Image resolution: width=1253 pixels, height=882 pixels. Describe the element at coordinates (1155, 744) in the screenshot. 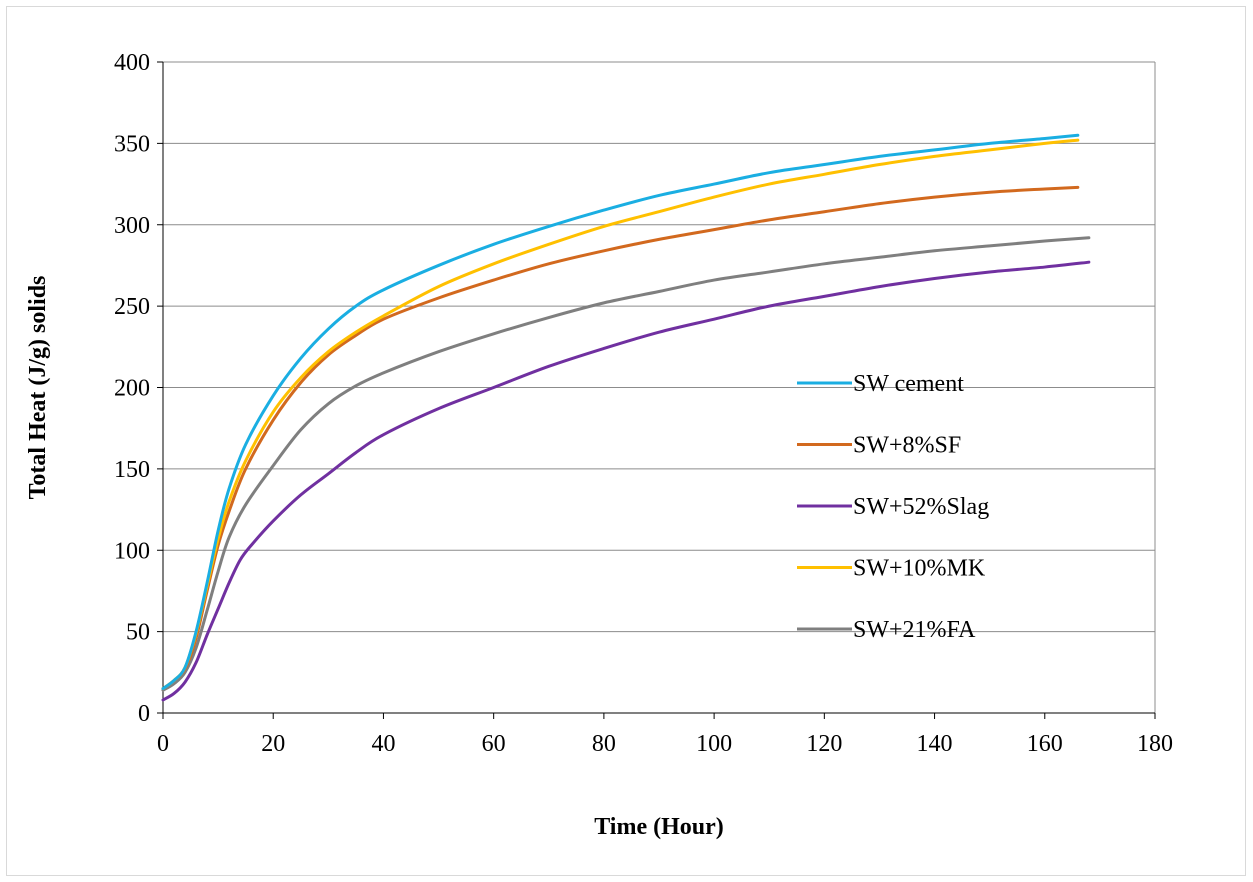

I see `x-tick-label: 180` at that location.